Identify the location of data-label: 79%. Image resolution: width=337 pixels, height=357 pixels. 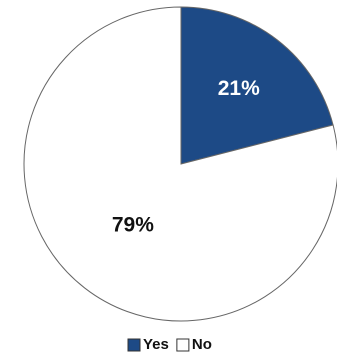
(133, 225).